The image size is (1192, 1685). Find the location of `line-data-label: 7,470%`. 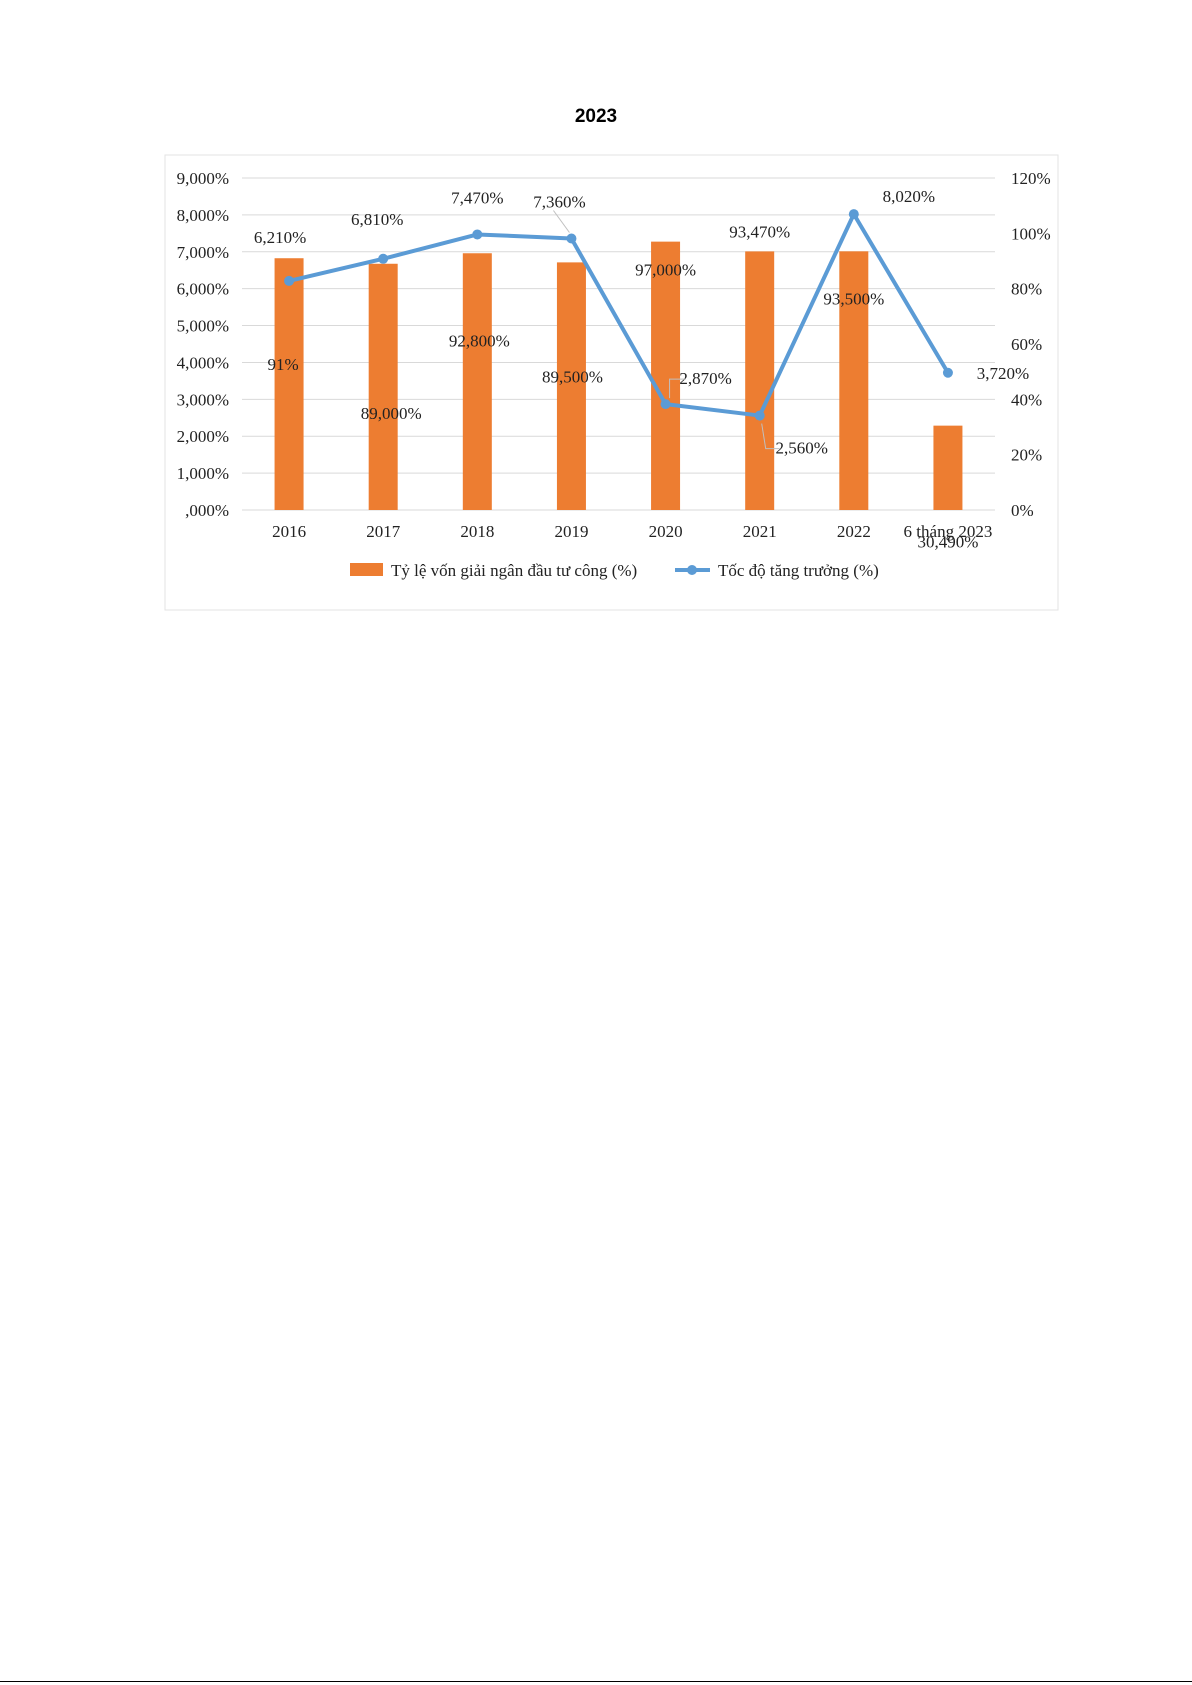

line-data-label: 7,470% is located at coordinates (477, 197).